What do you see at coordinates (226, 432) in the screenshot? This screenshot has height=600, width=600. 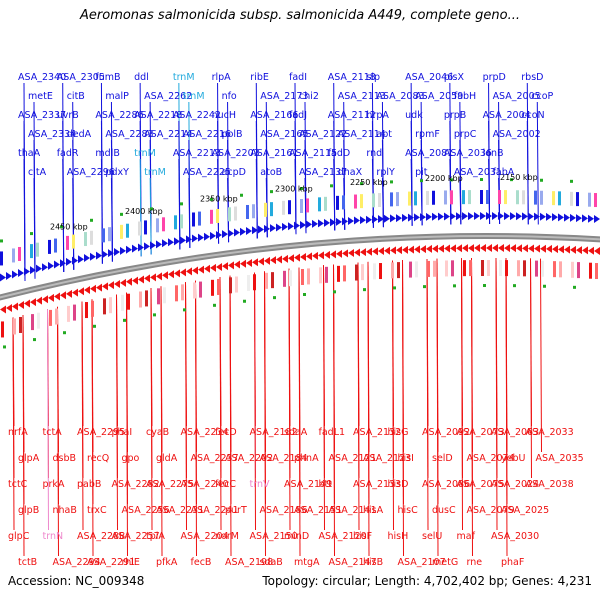 I see `gene-label-fecd: fecD` at bounding box center [226, 432].